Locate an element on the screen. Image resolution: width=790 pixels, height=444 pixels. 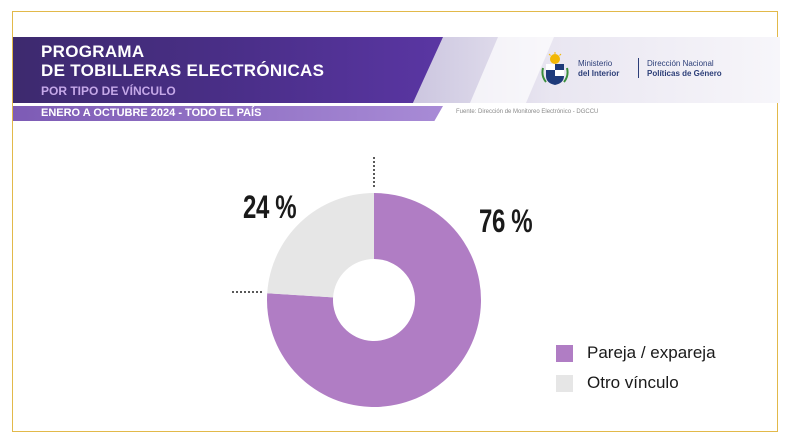
legend-swatch-pareja is located at coordinates (564, 353).